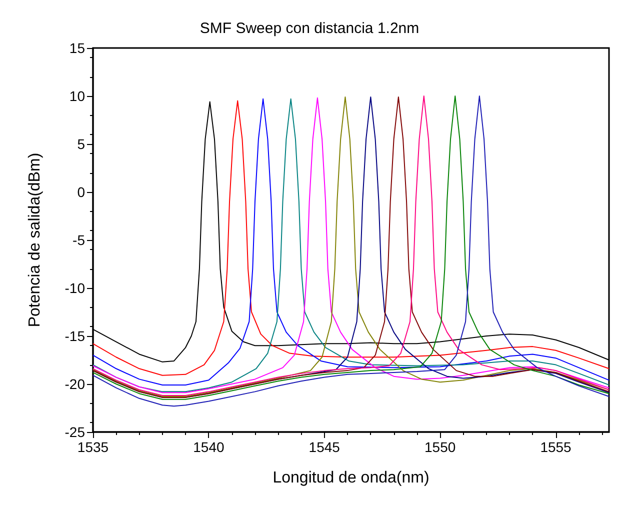  I want to click on x-axis-title: Longitud de onda(nm), so click(351, 478).